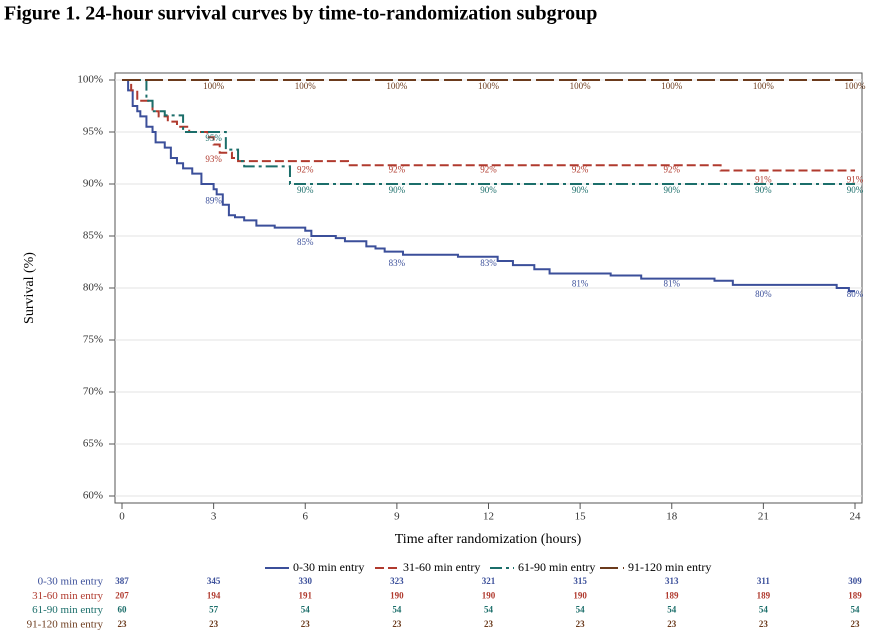  I want to click on risk-count: 311, so click(764, 581).